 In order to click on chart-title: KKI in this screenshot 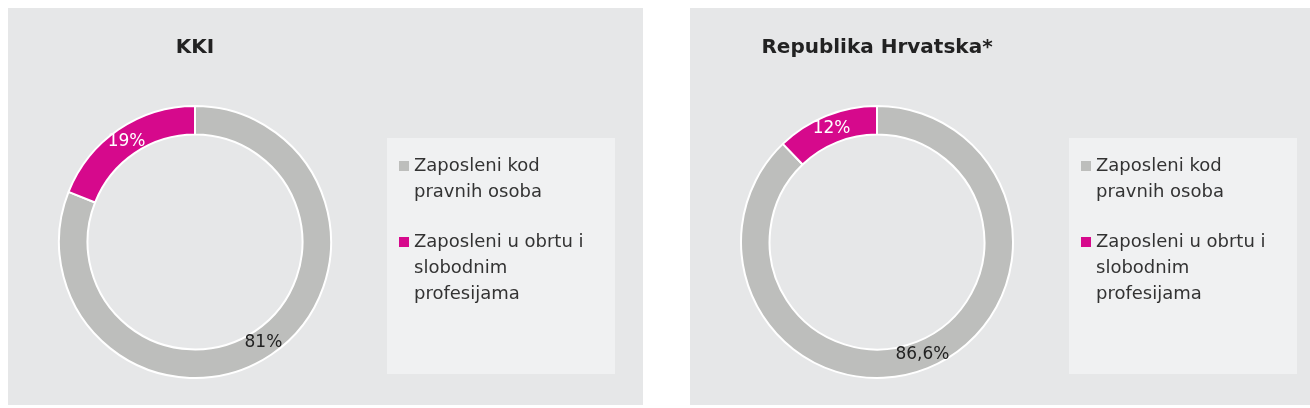, I will do `click(195, 46)`.